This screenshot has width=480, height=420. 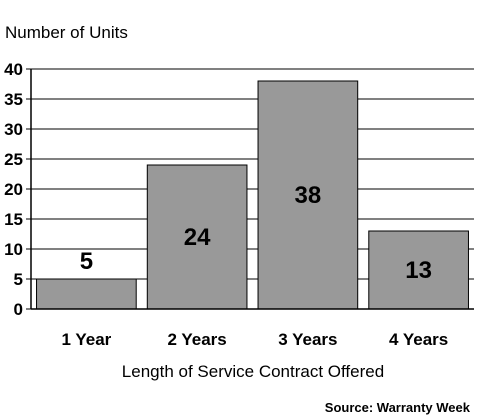 I want to click on data-label: 5, so click(x=86, y=261).